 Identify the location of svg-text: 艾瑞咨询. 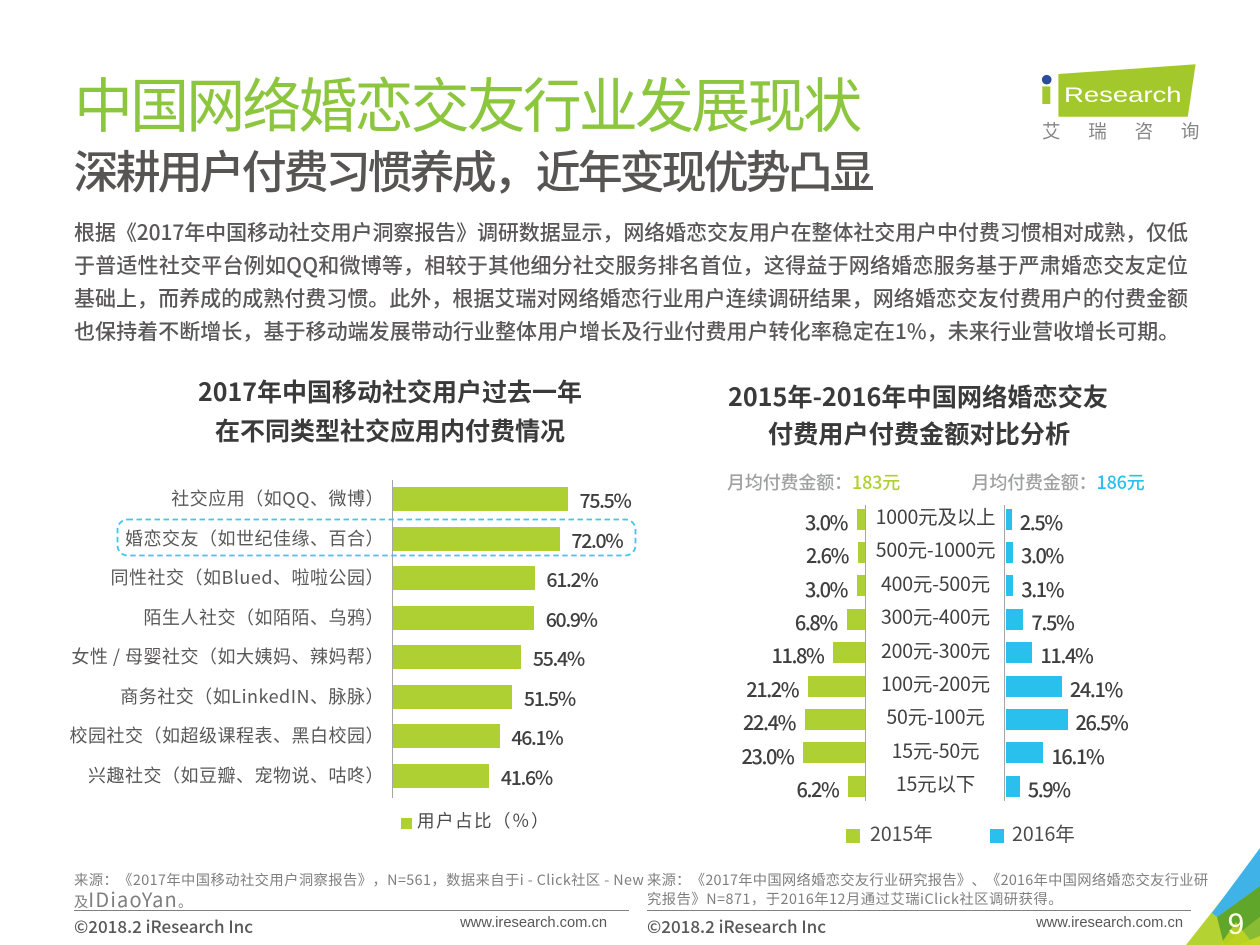
(1126, 131).